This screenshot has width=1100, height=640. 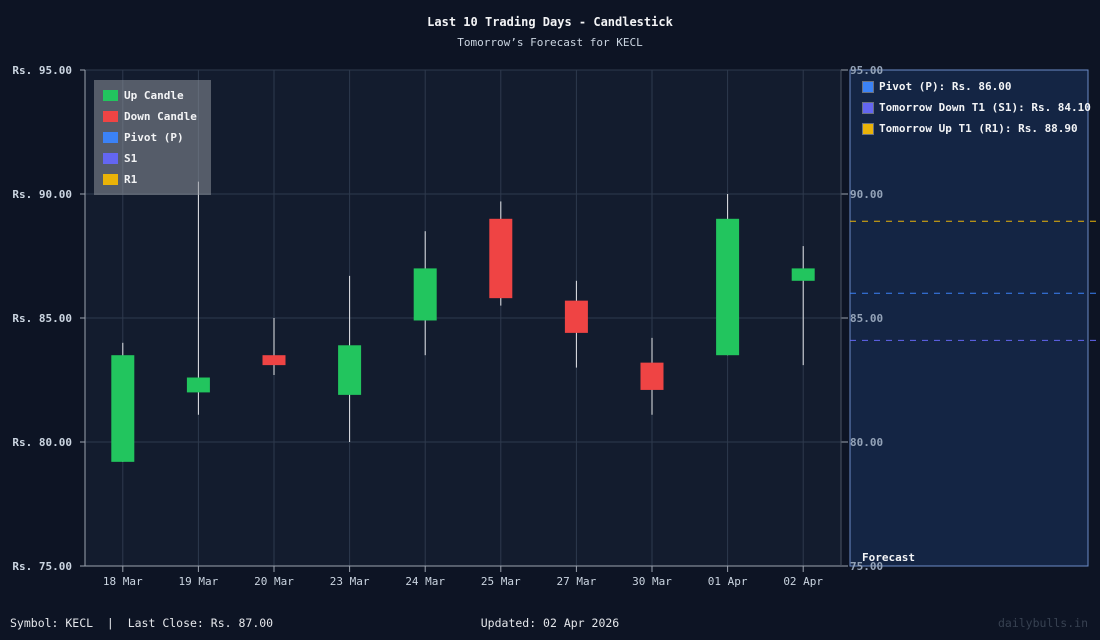 I want to click on forecast-y-tick-label: 85.00, so click(x=866, y=318).